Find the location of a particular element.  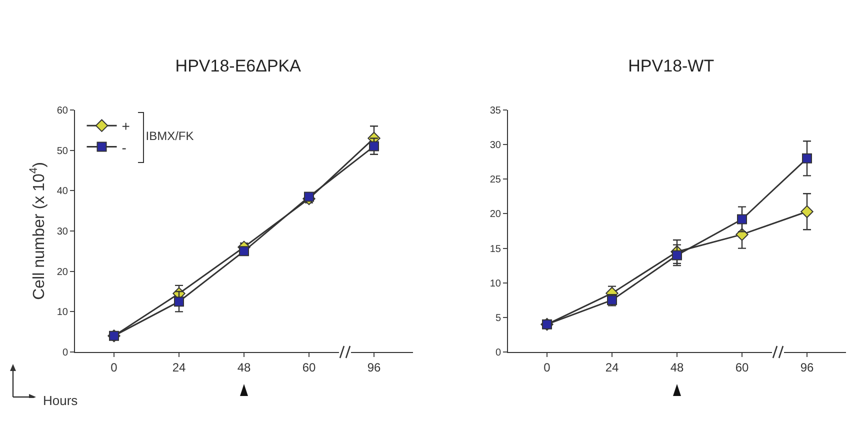

y-tick-label: 35 is located at coordinates (496, 111).